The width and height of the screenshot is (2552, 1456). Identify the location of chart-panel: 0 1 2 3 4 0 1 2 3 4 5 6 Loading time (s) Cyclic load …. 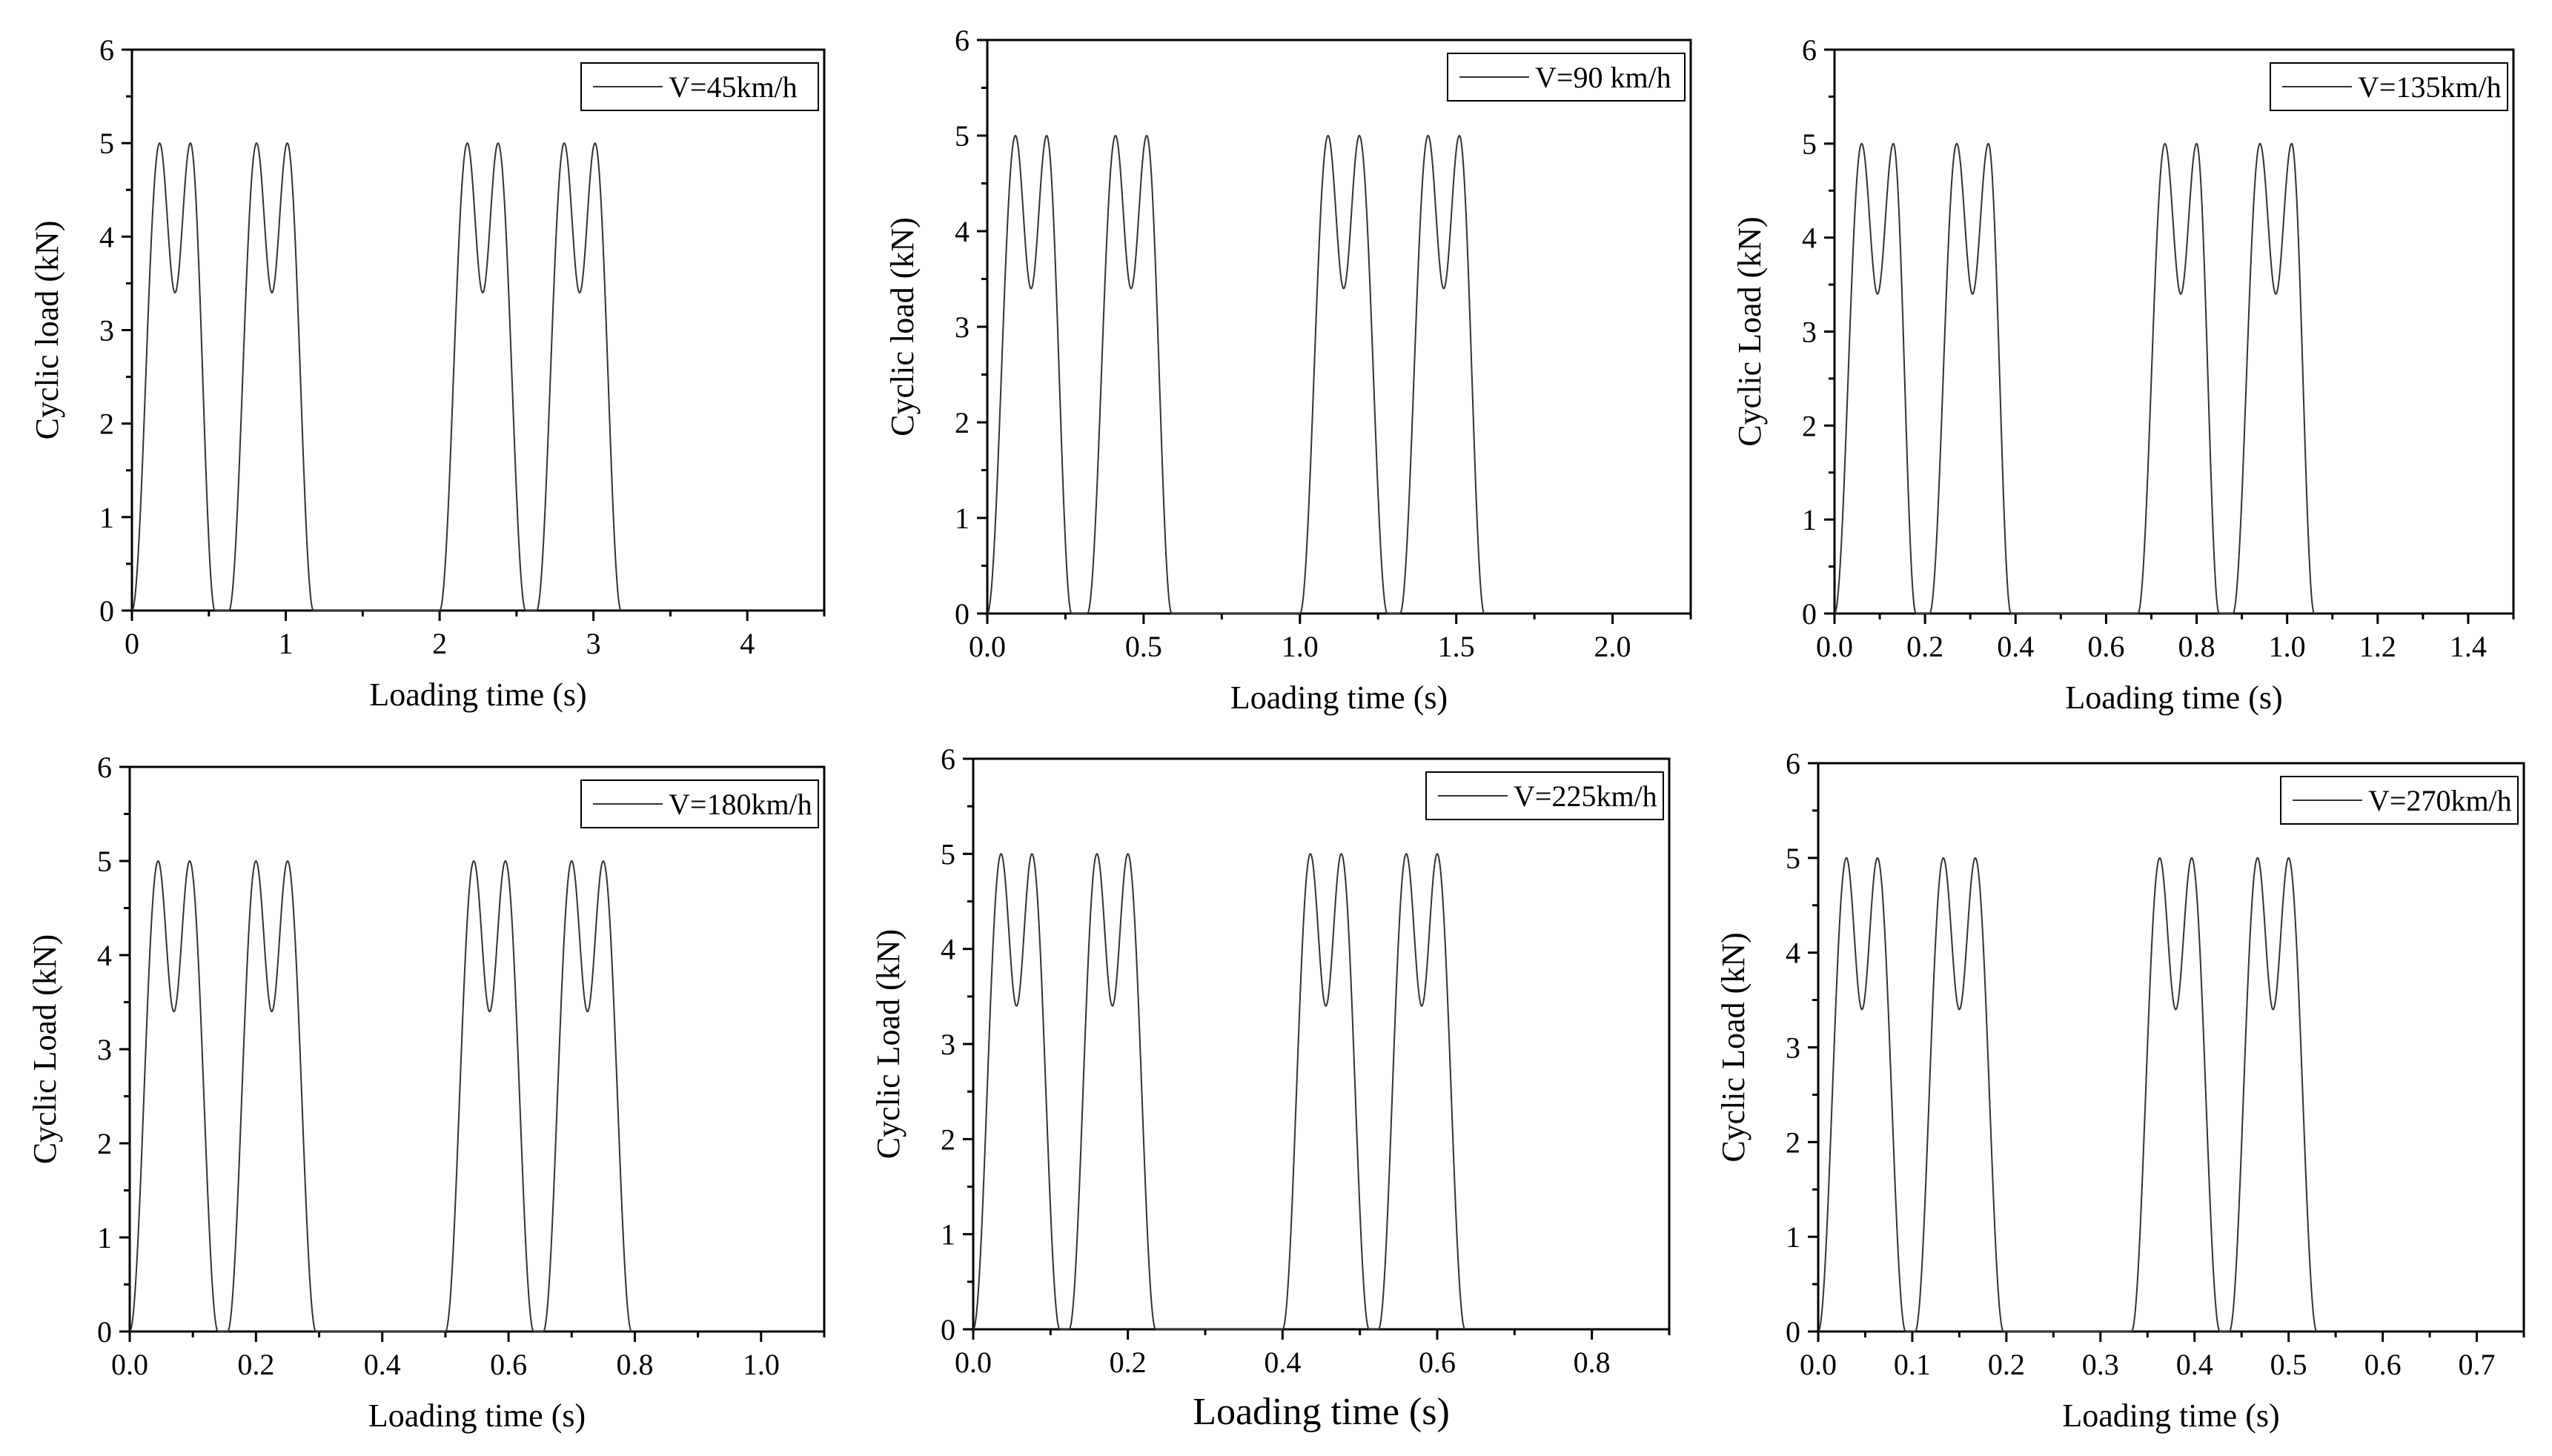
(427, 373).